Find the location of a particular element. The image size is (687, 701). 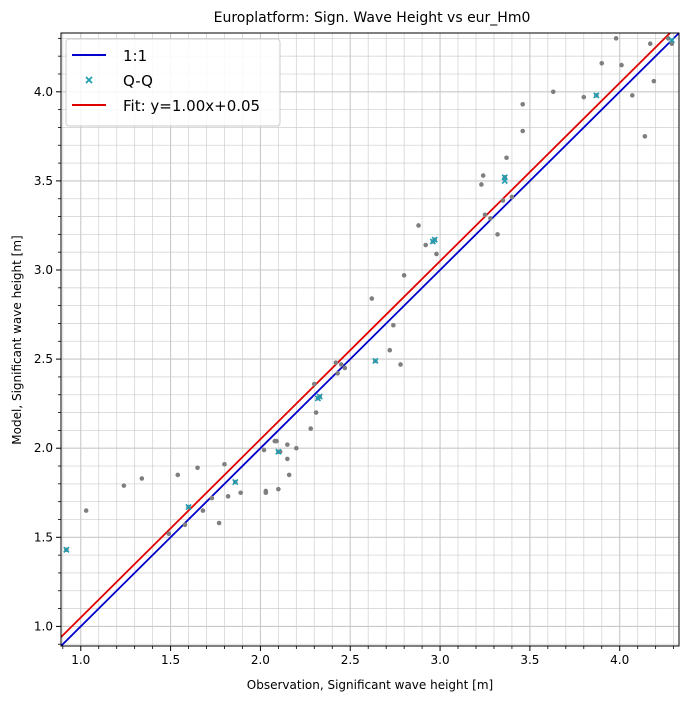

x-tick-label: 3.0 is located at coordinates (440, 660).